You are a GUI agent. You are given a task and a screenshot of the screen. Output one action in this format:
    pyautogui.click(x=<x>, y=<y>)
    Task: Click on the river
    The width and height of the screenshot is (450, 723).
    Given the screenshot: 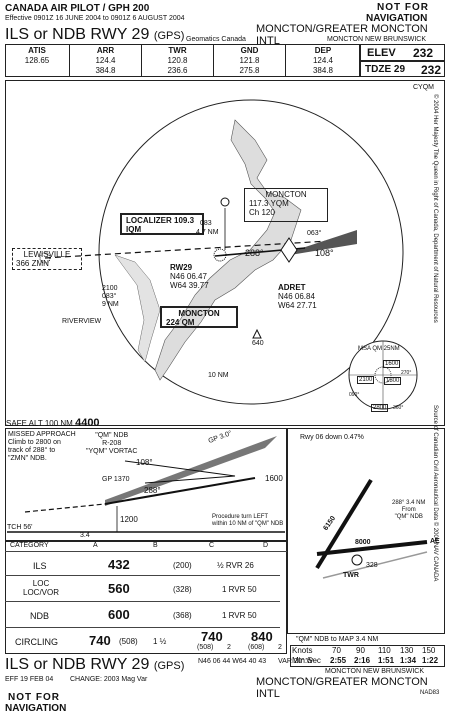 What is the action you would take?
    pyautogui.click(x=228, y=250)
    